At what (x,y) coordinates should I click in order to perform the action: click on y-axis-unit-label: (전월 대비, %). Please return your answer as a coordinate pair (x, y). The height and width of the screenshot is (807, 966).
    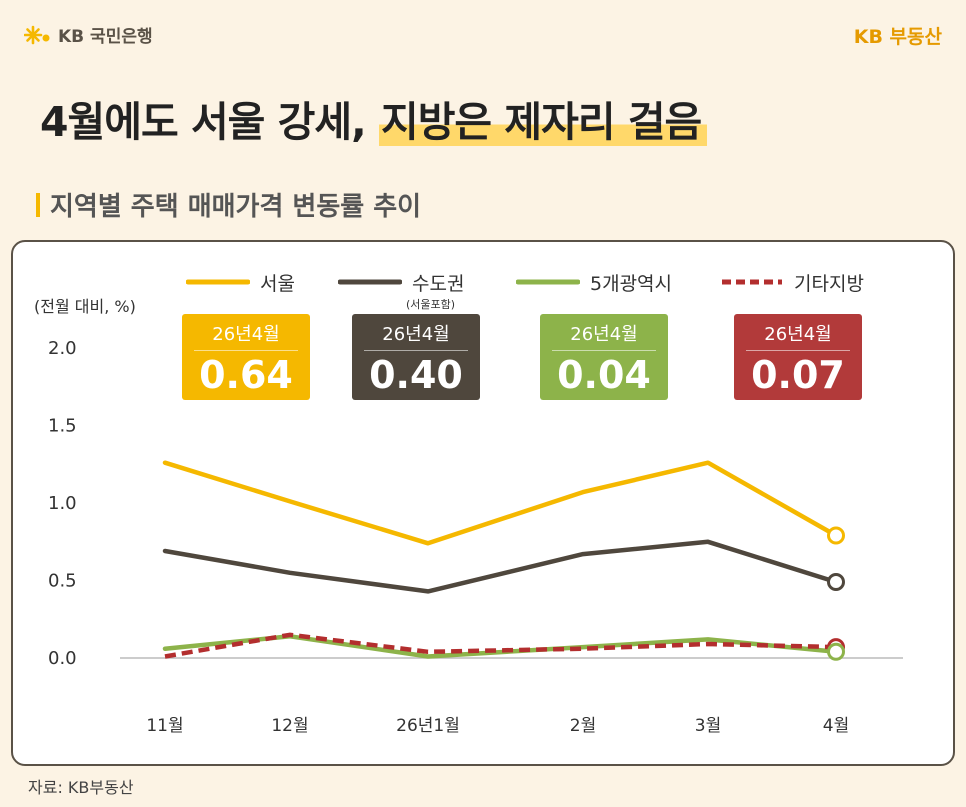
    Looking at the image, I should click on (85, 306).